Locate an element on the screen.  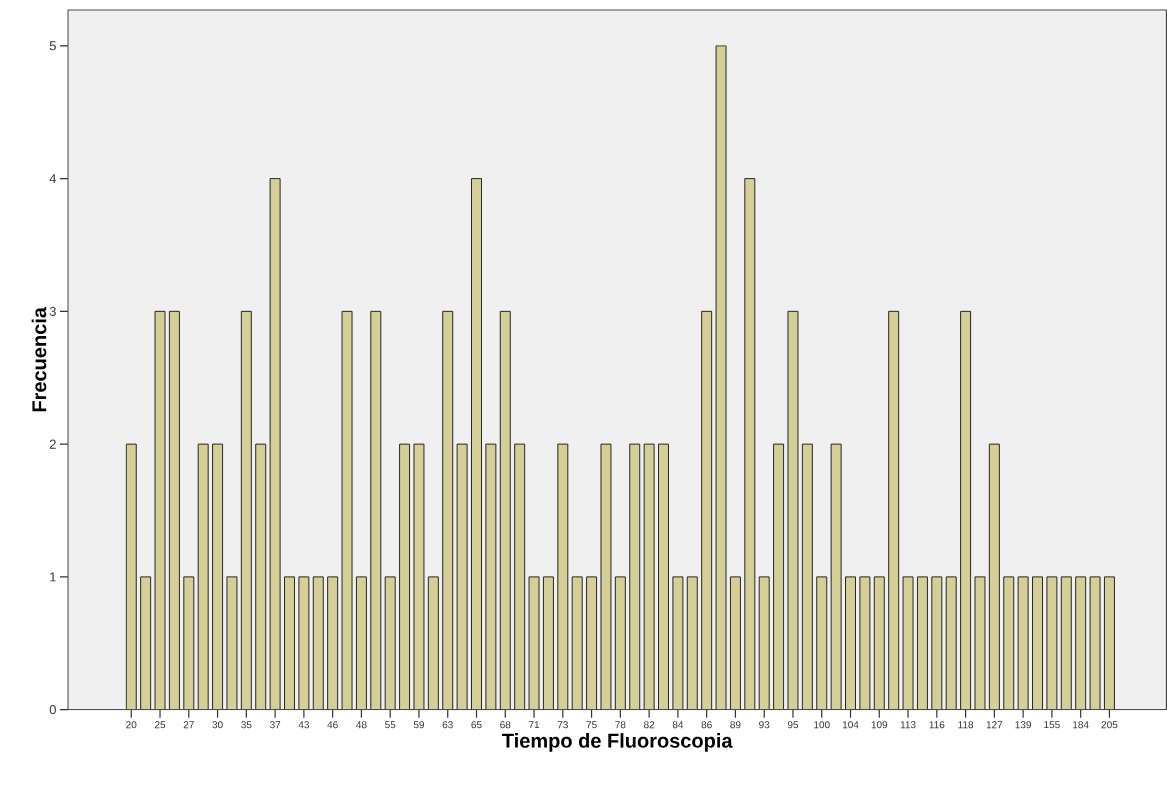
x-tick-label: 65 is located at coordinates (476, 725).